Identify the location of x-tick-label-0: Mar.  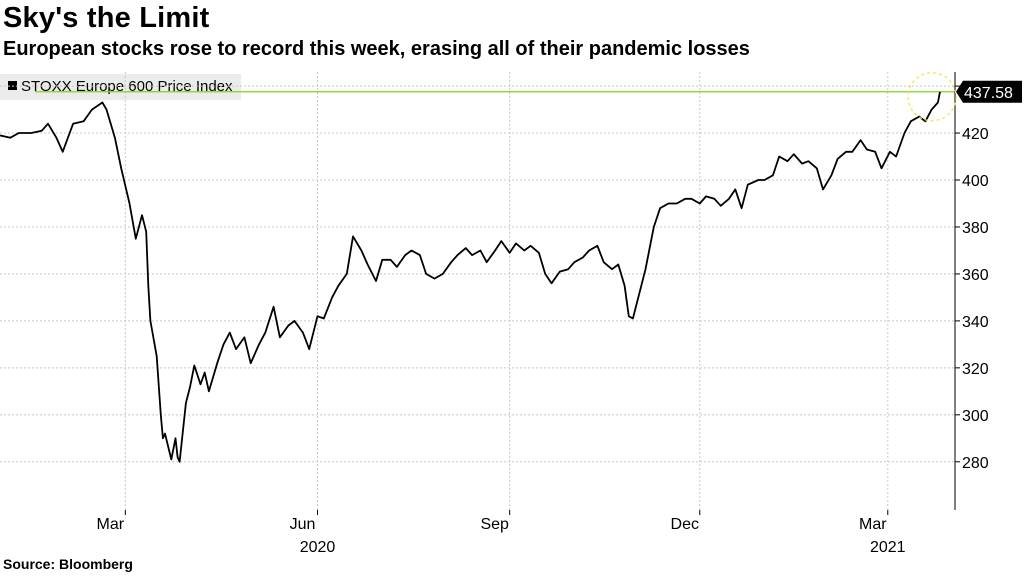
(111, 524).